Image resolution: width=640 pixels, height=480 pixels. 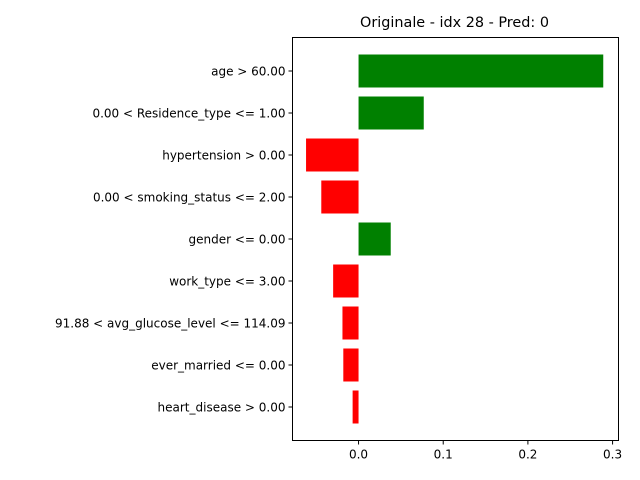 I want to click on x-tick-label: 0.1, so click(x=443, y=455).